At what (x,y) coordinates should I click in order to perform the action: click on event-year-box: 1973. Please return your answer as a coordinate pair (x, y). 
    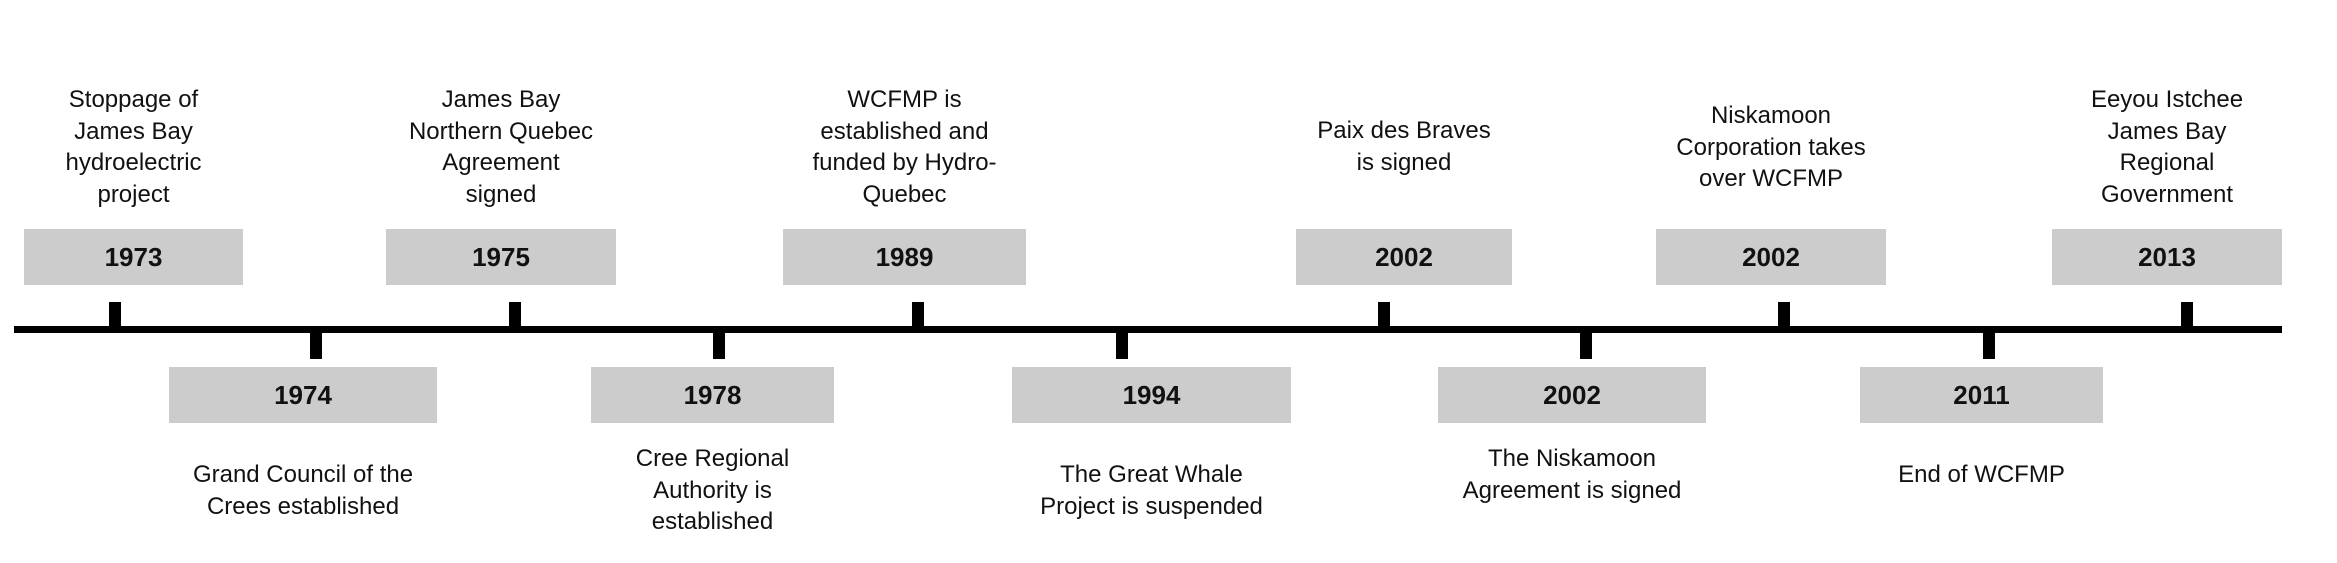
    Looking at the image, I should click on (133, 257).